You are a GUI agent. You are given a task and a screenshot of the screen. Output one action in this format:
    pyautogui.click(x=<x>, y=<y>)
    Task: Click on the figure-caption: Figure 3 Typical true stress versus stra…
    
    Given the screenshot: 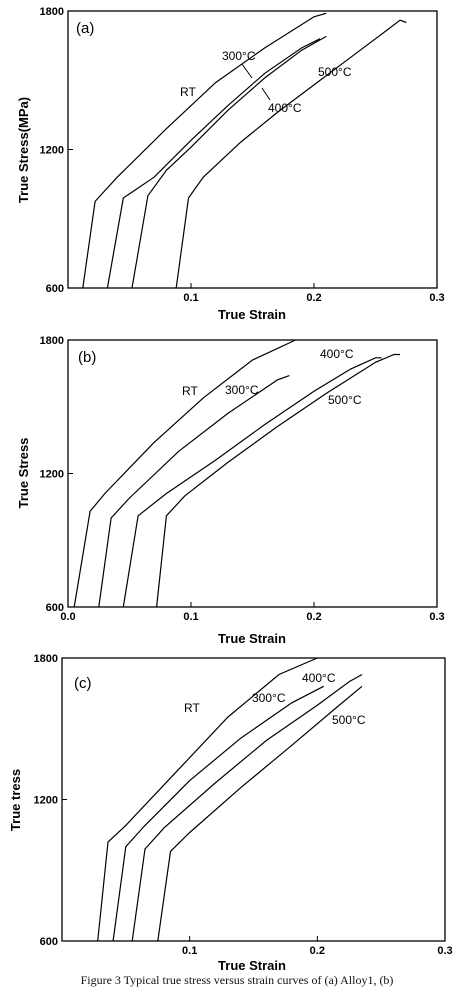 What is the action you would take?
    pyautogui.click(x=237, y=980)
    